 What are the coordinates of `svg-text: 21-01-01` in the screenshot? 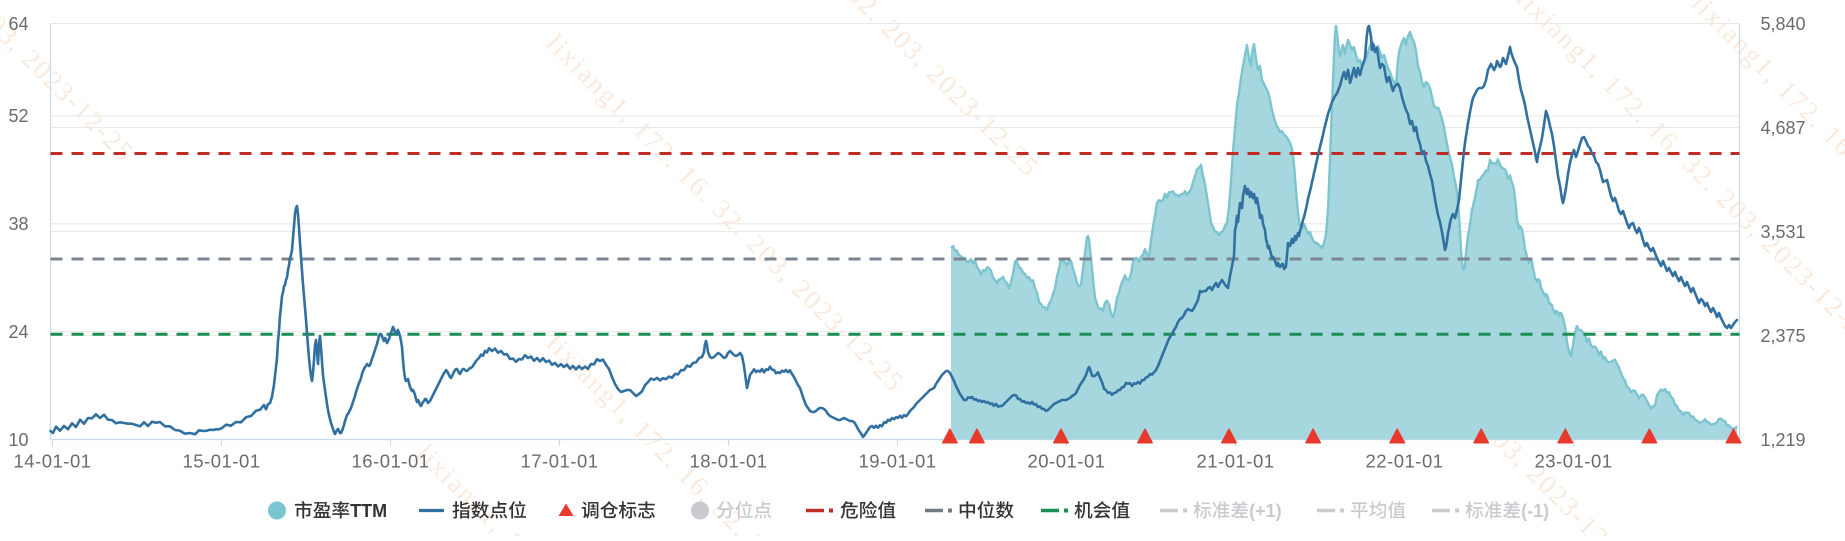 It's located at (1235, 461).